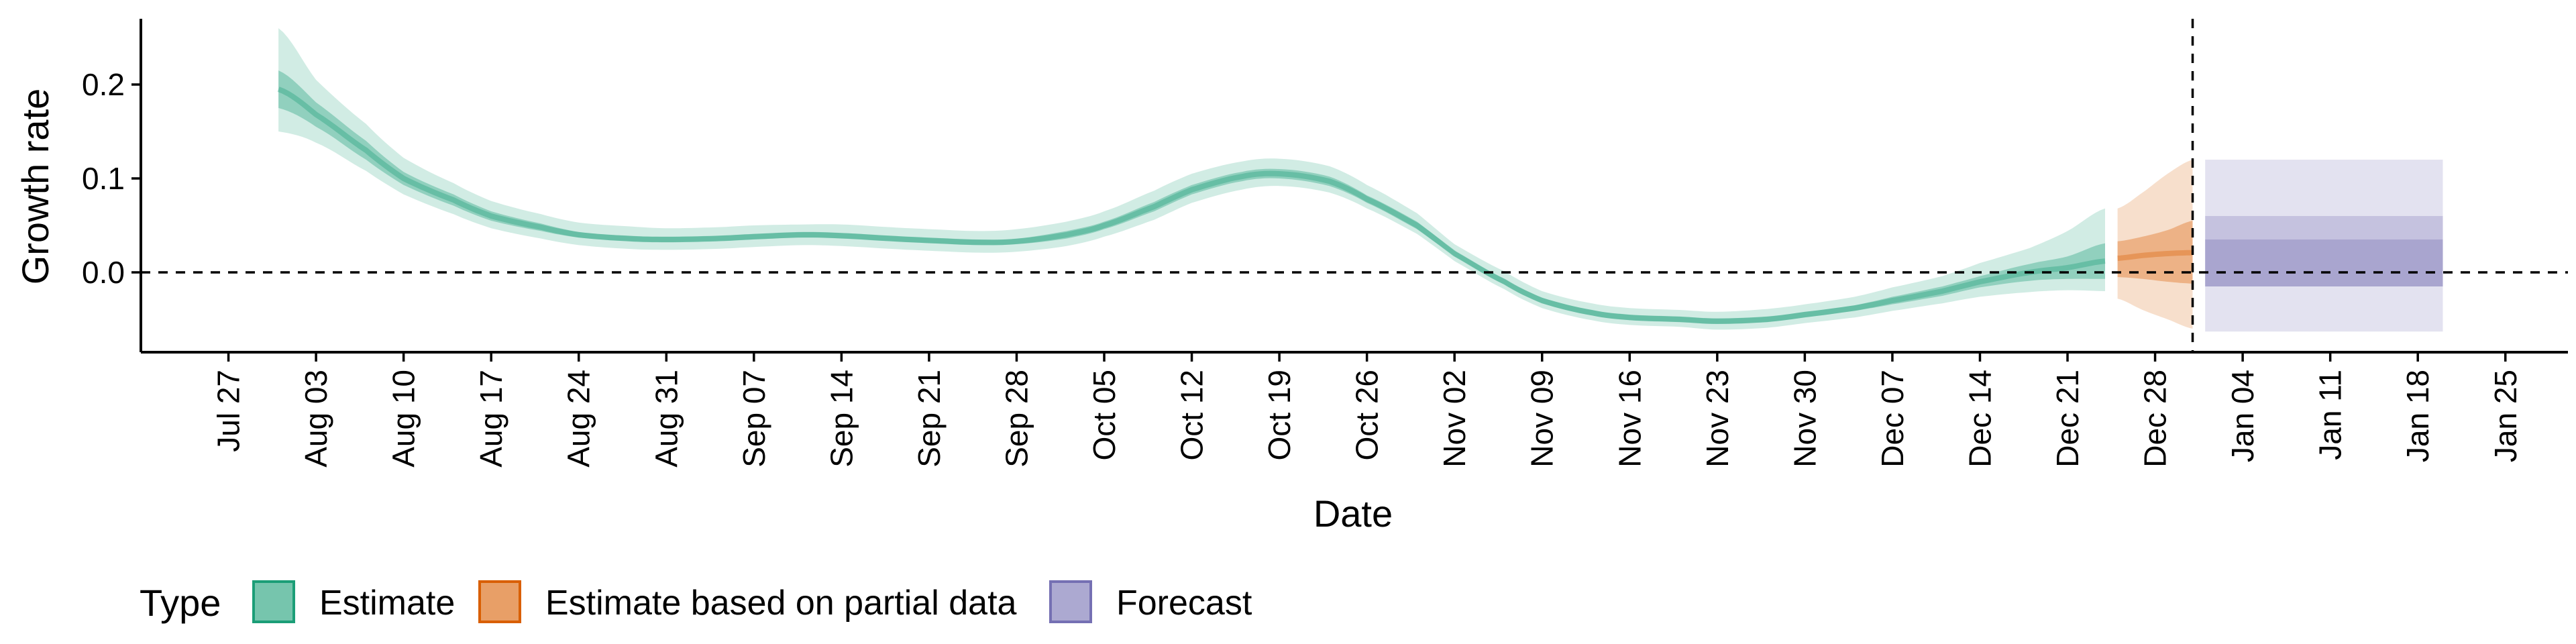 This screenshot has height=644, width=2576. Describe the element at coordinates (387, 603) in the screenshot. I see `legend-label: Estimate` at that location.